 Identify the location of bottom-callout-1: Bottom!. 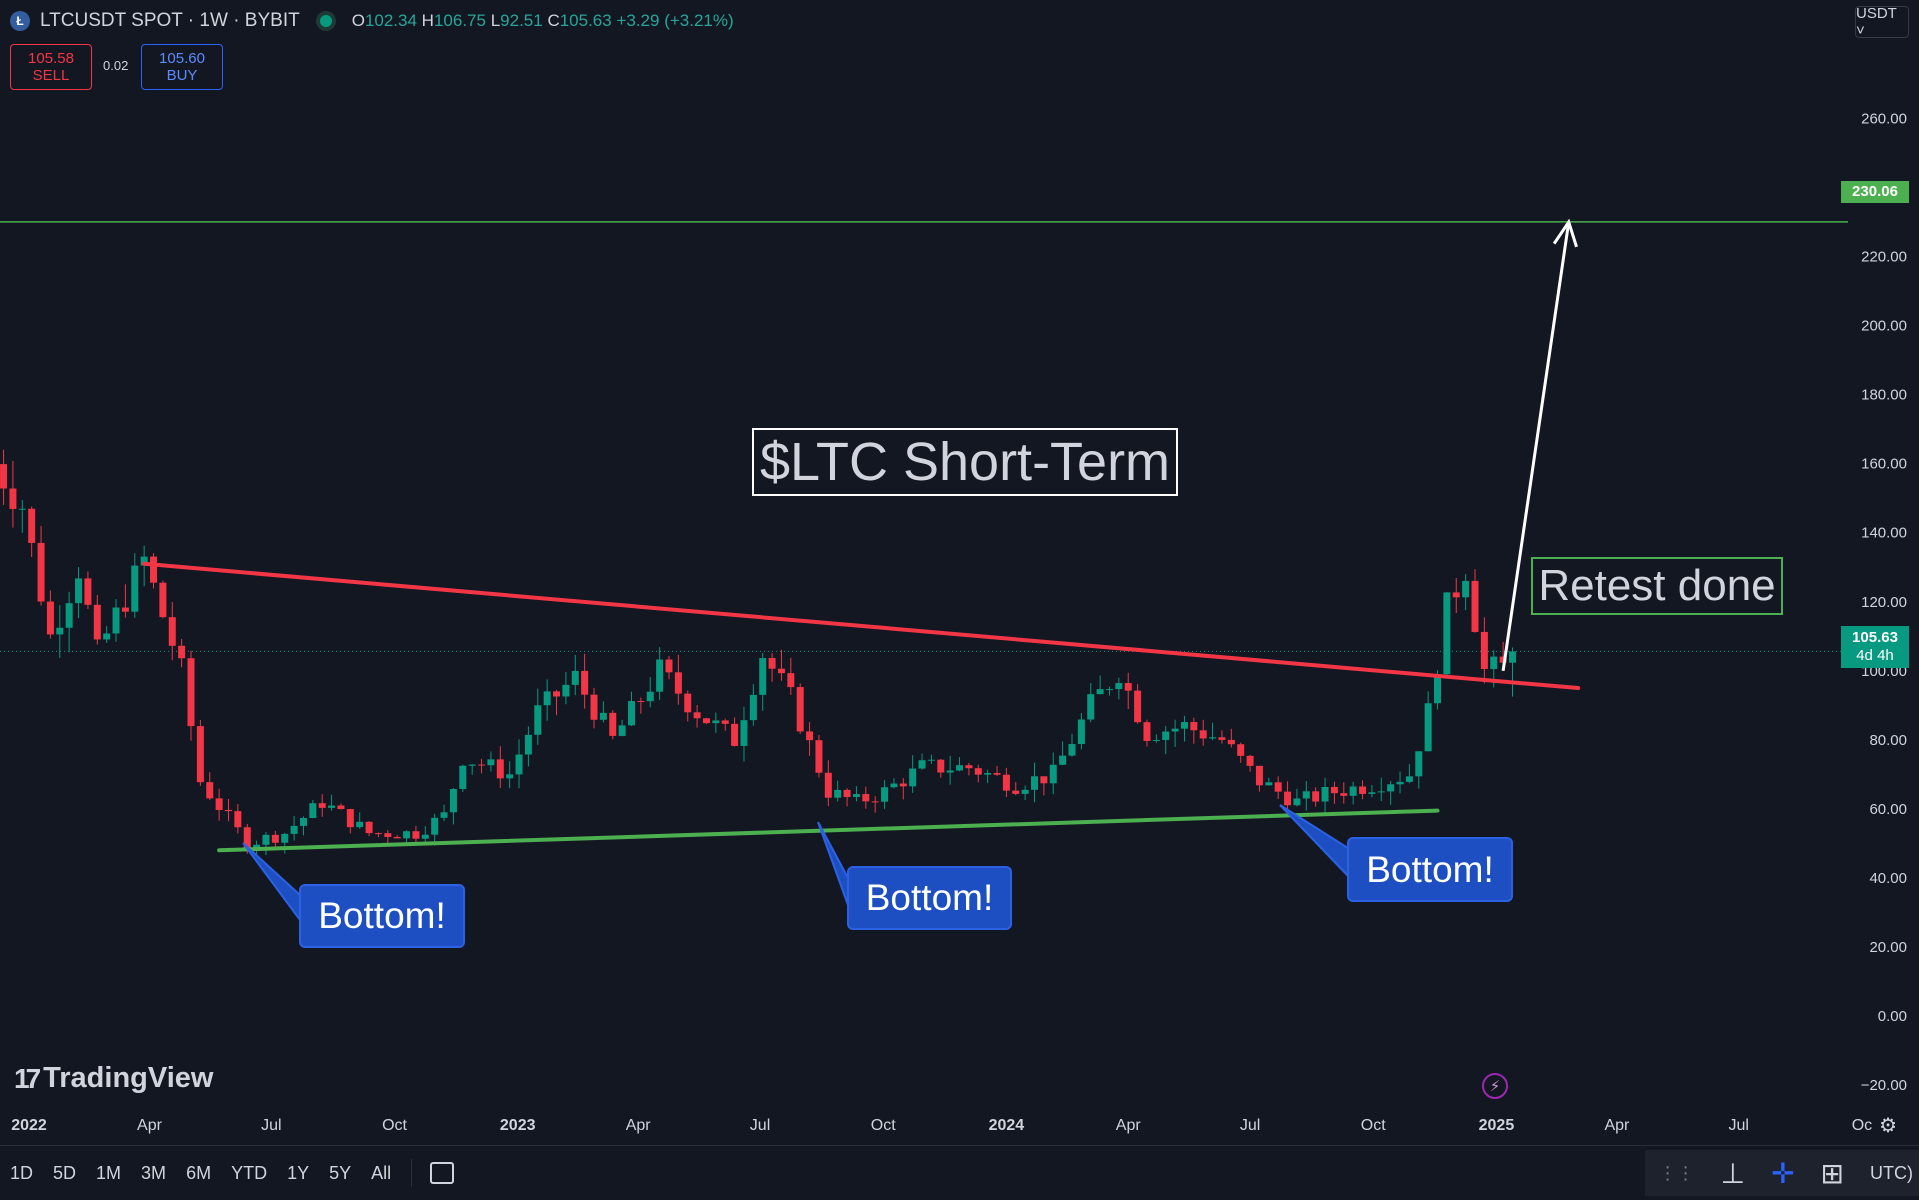
(382, 916).